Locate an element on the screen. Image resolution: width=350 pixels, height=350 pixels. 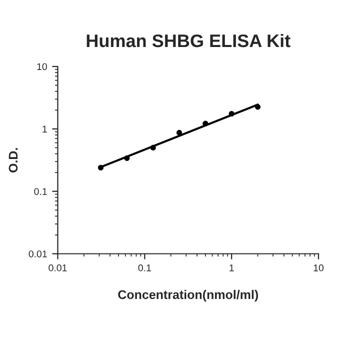
x-tick-label: 1 is located at coordinates (232, 268).